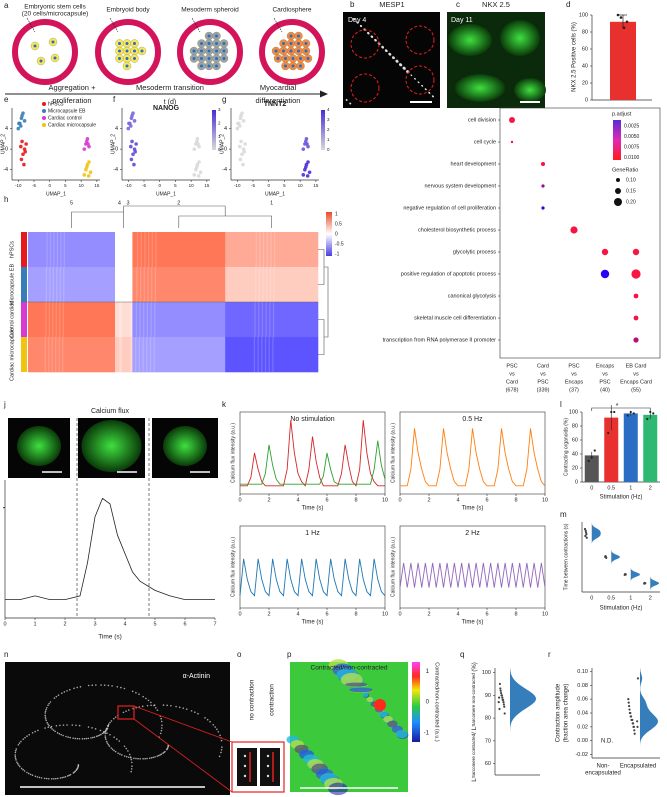  I want to click on colorbar-tick: 1, so click(428, 672).